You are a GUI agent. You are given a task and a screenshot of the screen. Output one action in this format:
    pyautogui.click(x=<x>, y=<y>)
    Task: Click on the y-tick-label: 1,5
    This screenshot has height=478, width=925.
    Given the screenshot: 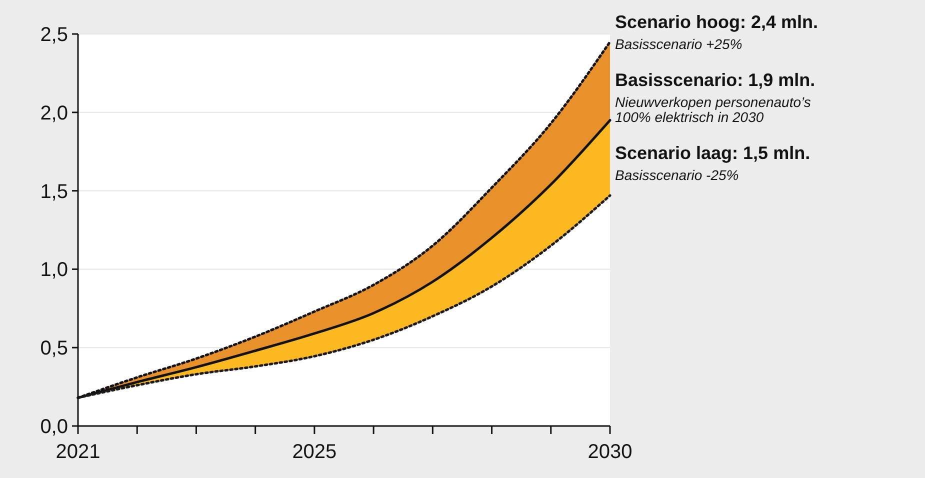 What is the action you would take?
    pyautogui.click(x=54, y=191)
    